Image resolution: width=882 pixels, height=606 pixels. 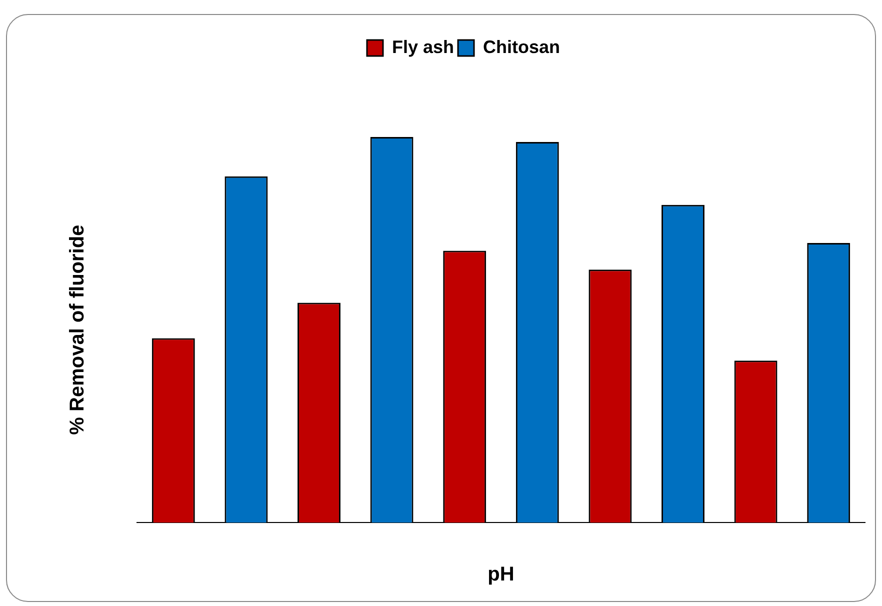 I want to click on x-axis-title: pH, so click(x=501, y=575).